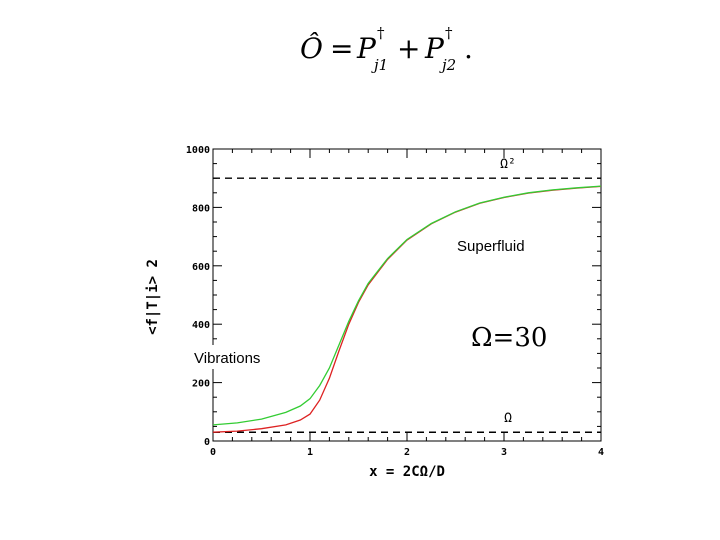 The width and height of the screenshot is (720, 540). I want to click on reference-line-label: Ω, so click(508, 418).